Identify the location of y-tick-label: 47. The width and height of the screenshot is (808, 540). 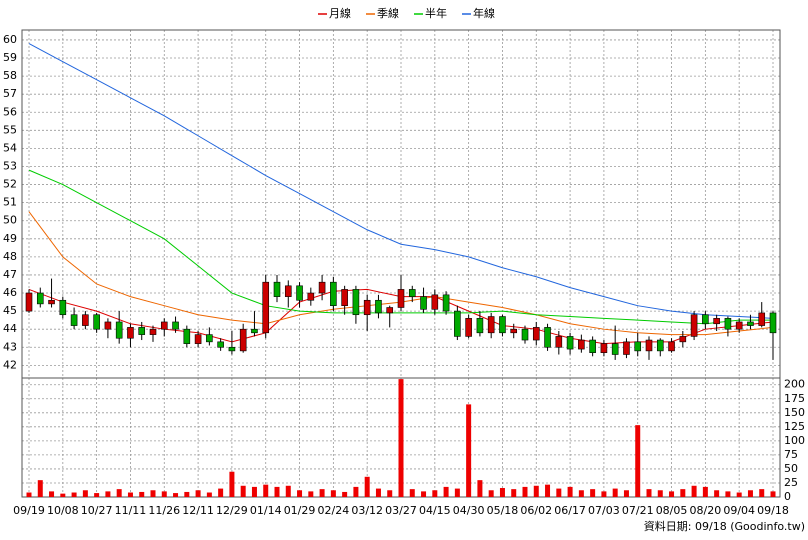
(10, 274).